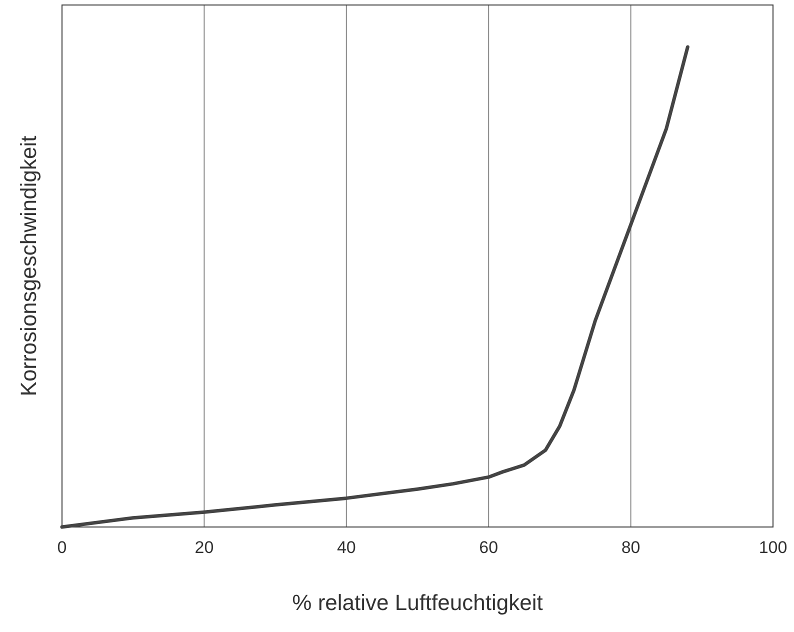 The width and height of the screenshot is (794, 632). I want to click on x-tick-label: 60, so click(488, 548).